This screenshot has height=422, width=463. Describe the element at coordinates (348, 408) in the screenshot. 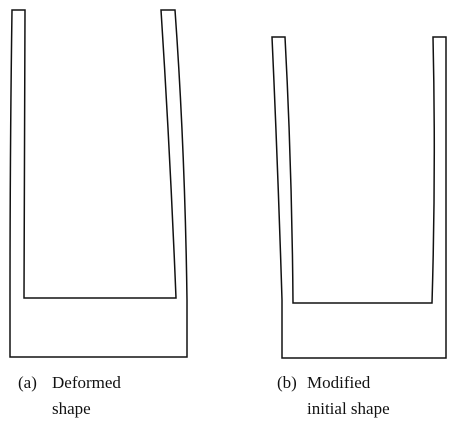

I see `caption-line: initial shape` at that location.